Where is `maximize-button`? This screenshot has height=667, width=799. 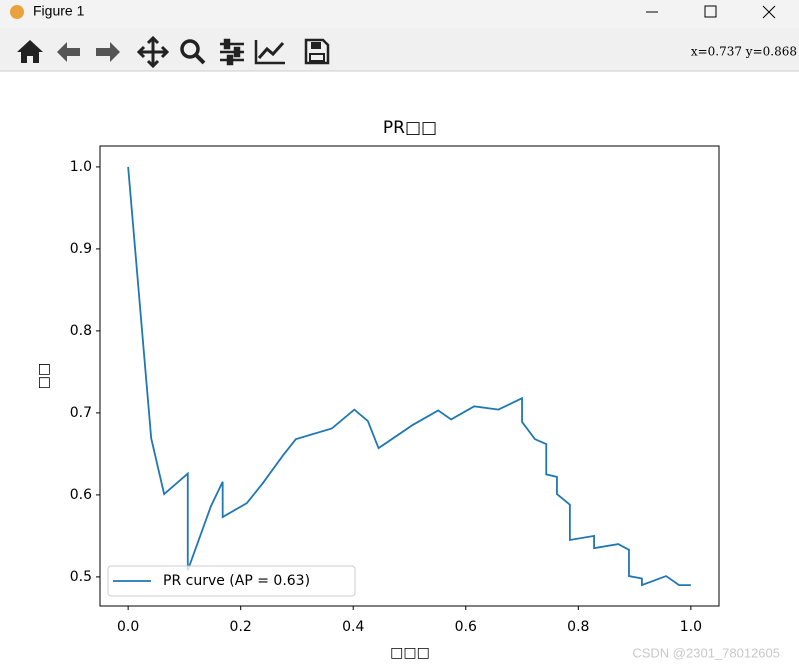 maximize-button is located at coordinates (710, 11).